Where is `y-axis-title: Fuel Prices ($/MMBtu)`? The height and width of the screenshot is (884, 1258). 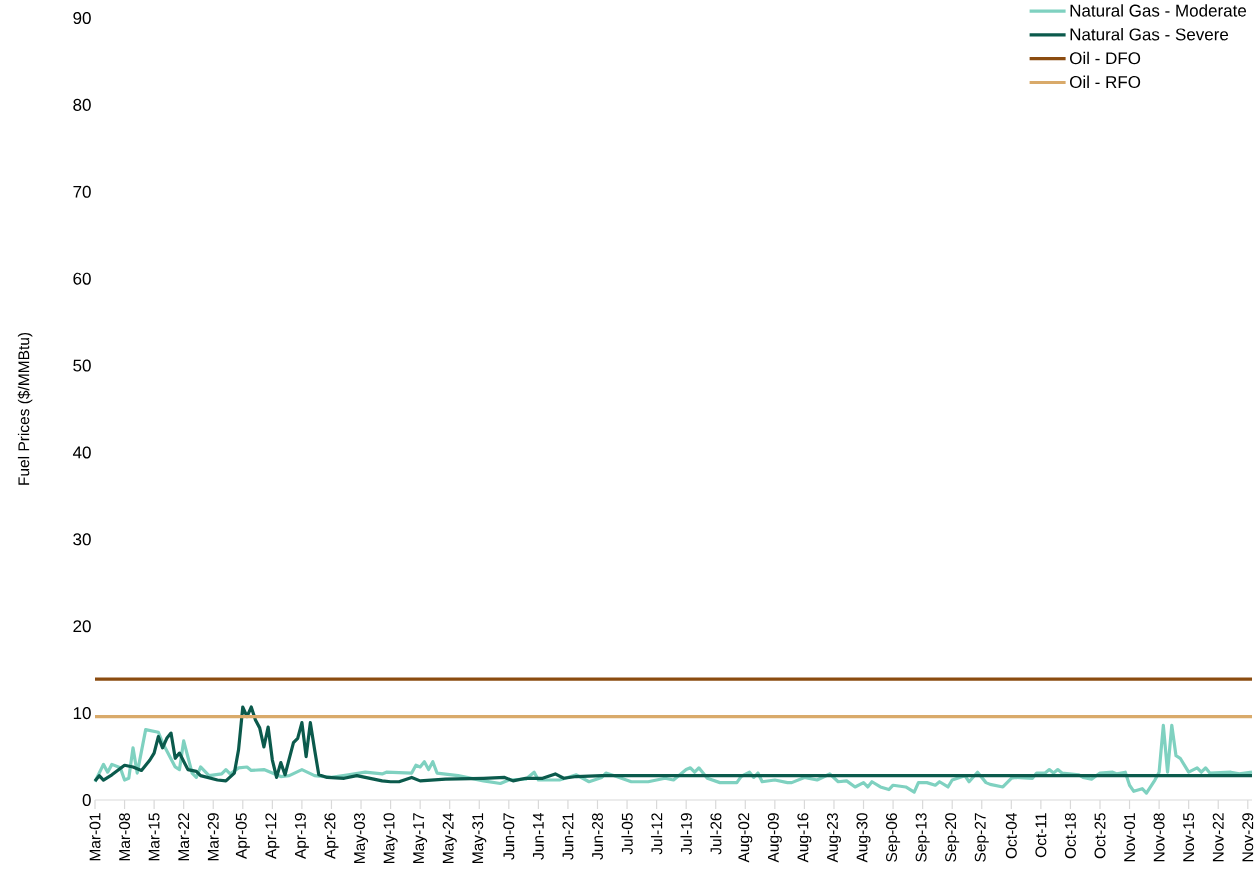
y-axis-title: Fuel Prices ($/MMBtu) is located at coordinates (25, 408).